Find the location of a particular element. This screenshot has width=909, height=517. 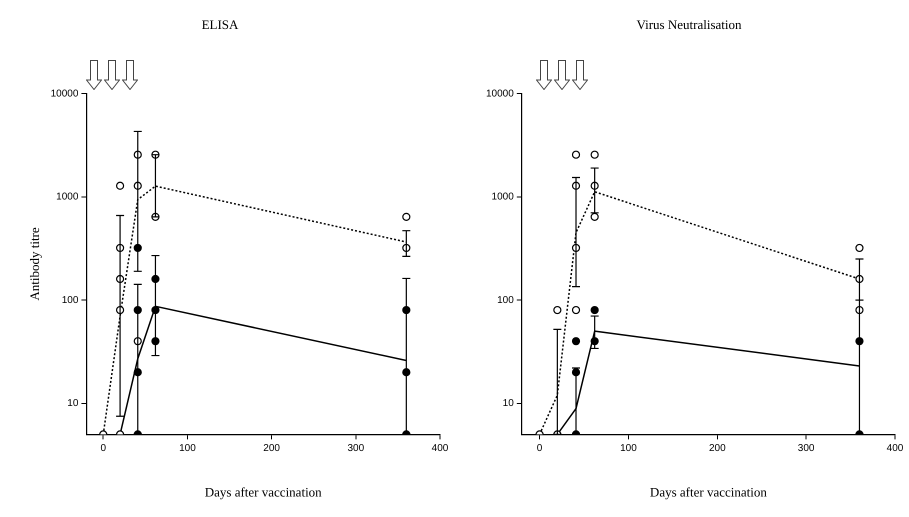

y-axis-title: Antibody titre is located at coordinates (34, 264).